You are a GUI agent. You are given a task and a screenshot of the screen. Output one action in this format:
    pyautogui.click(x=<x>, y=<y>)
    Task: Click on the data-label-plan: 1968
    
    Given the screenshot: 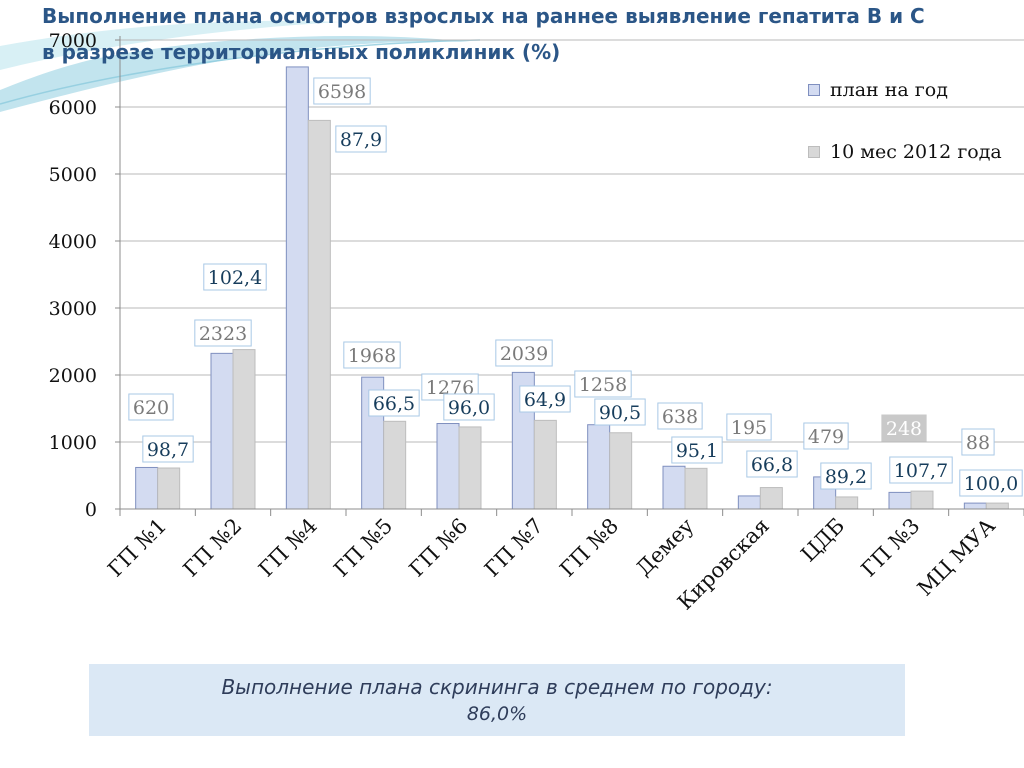 What is the action you would take?
    pyautogui.click(x=372, y=356)
    